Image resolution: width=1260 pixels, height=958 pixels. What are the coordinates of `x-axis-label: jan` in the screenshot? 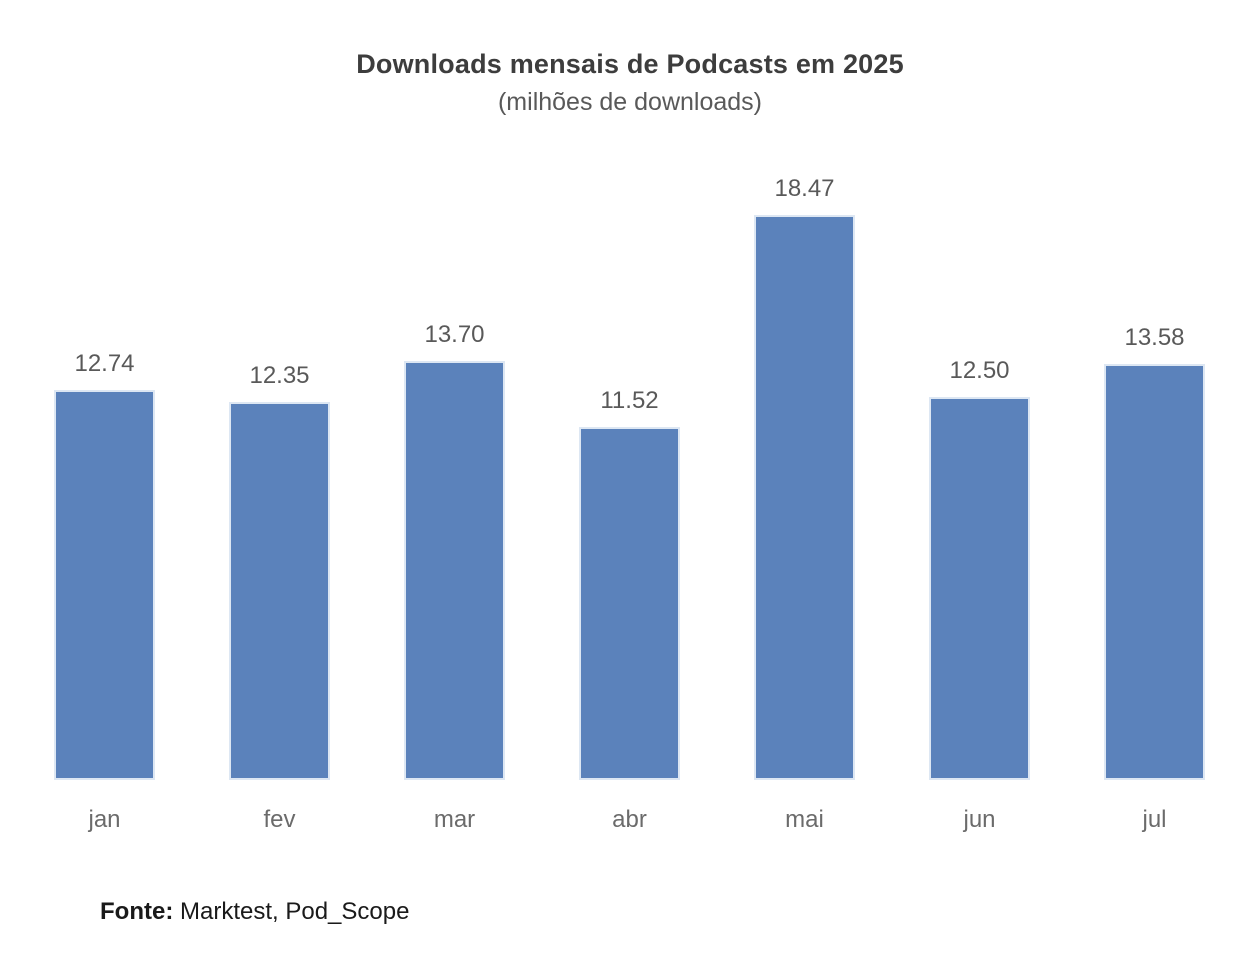 It's located at (104, 819).